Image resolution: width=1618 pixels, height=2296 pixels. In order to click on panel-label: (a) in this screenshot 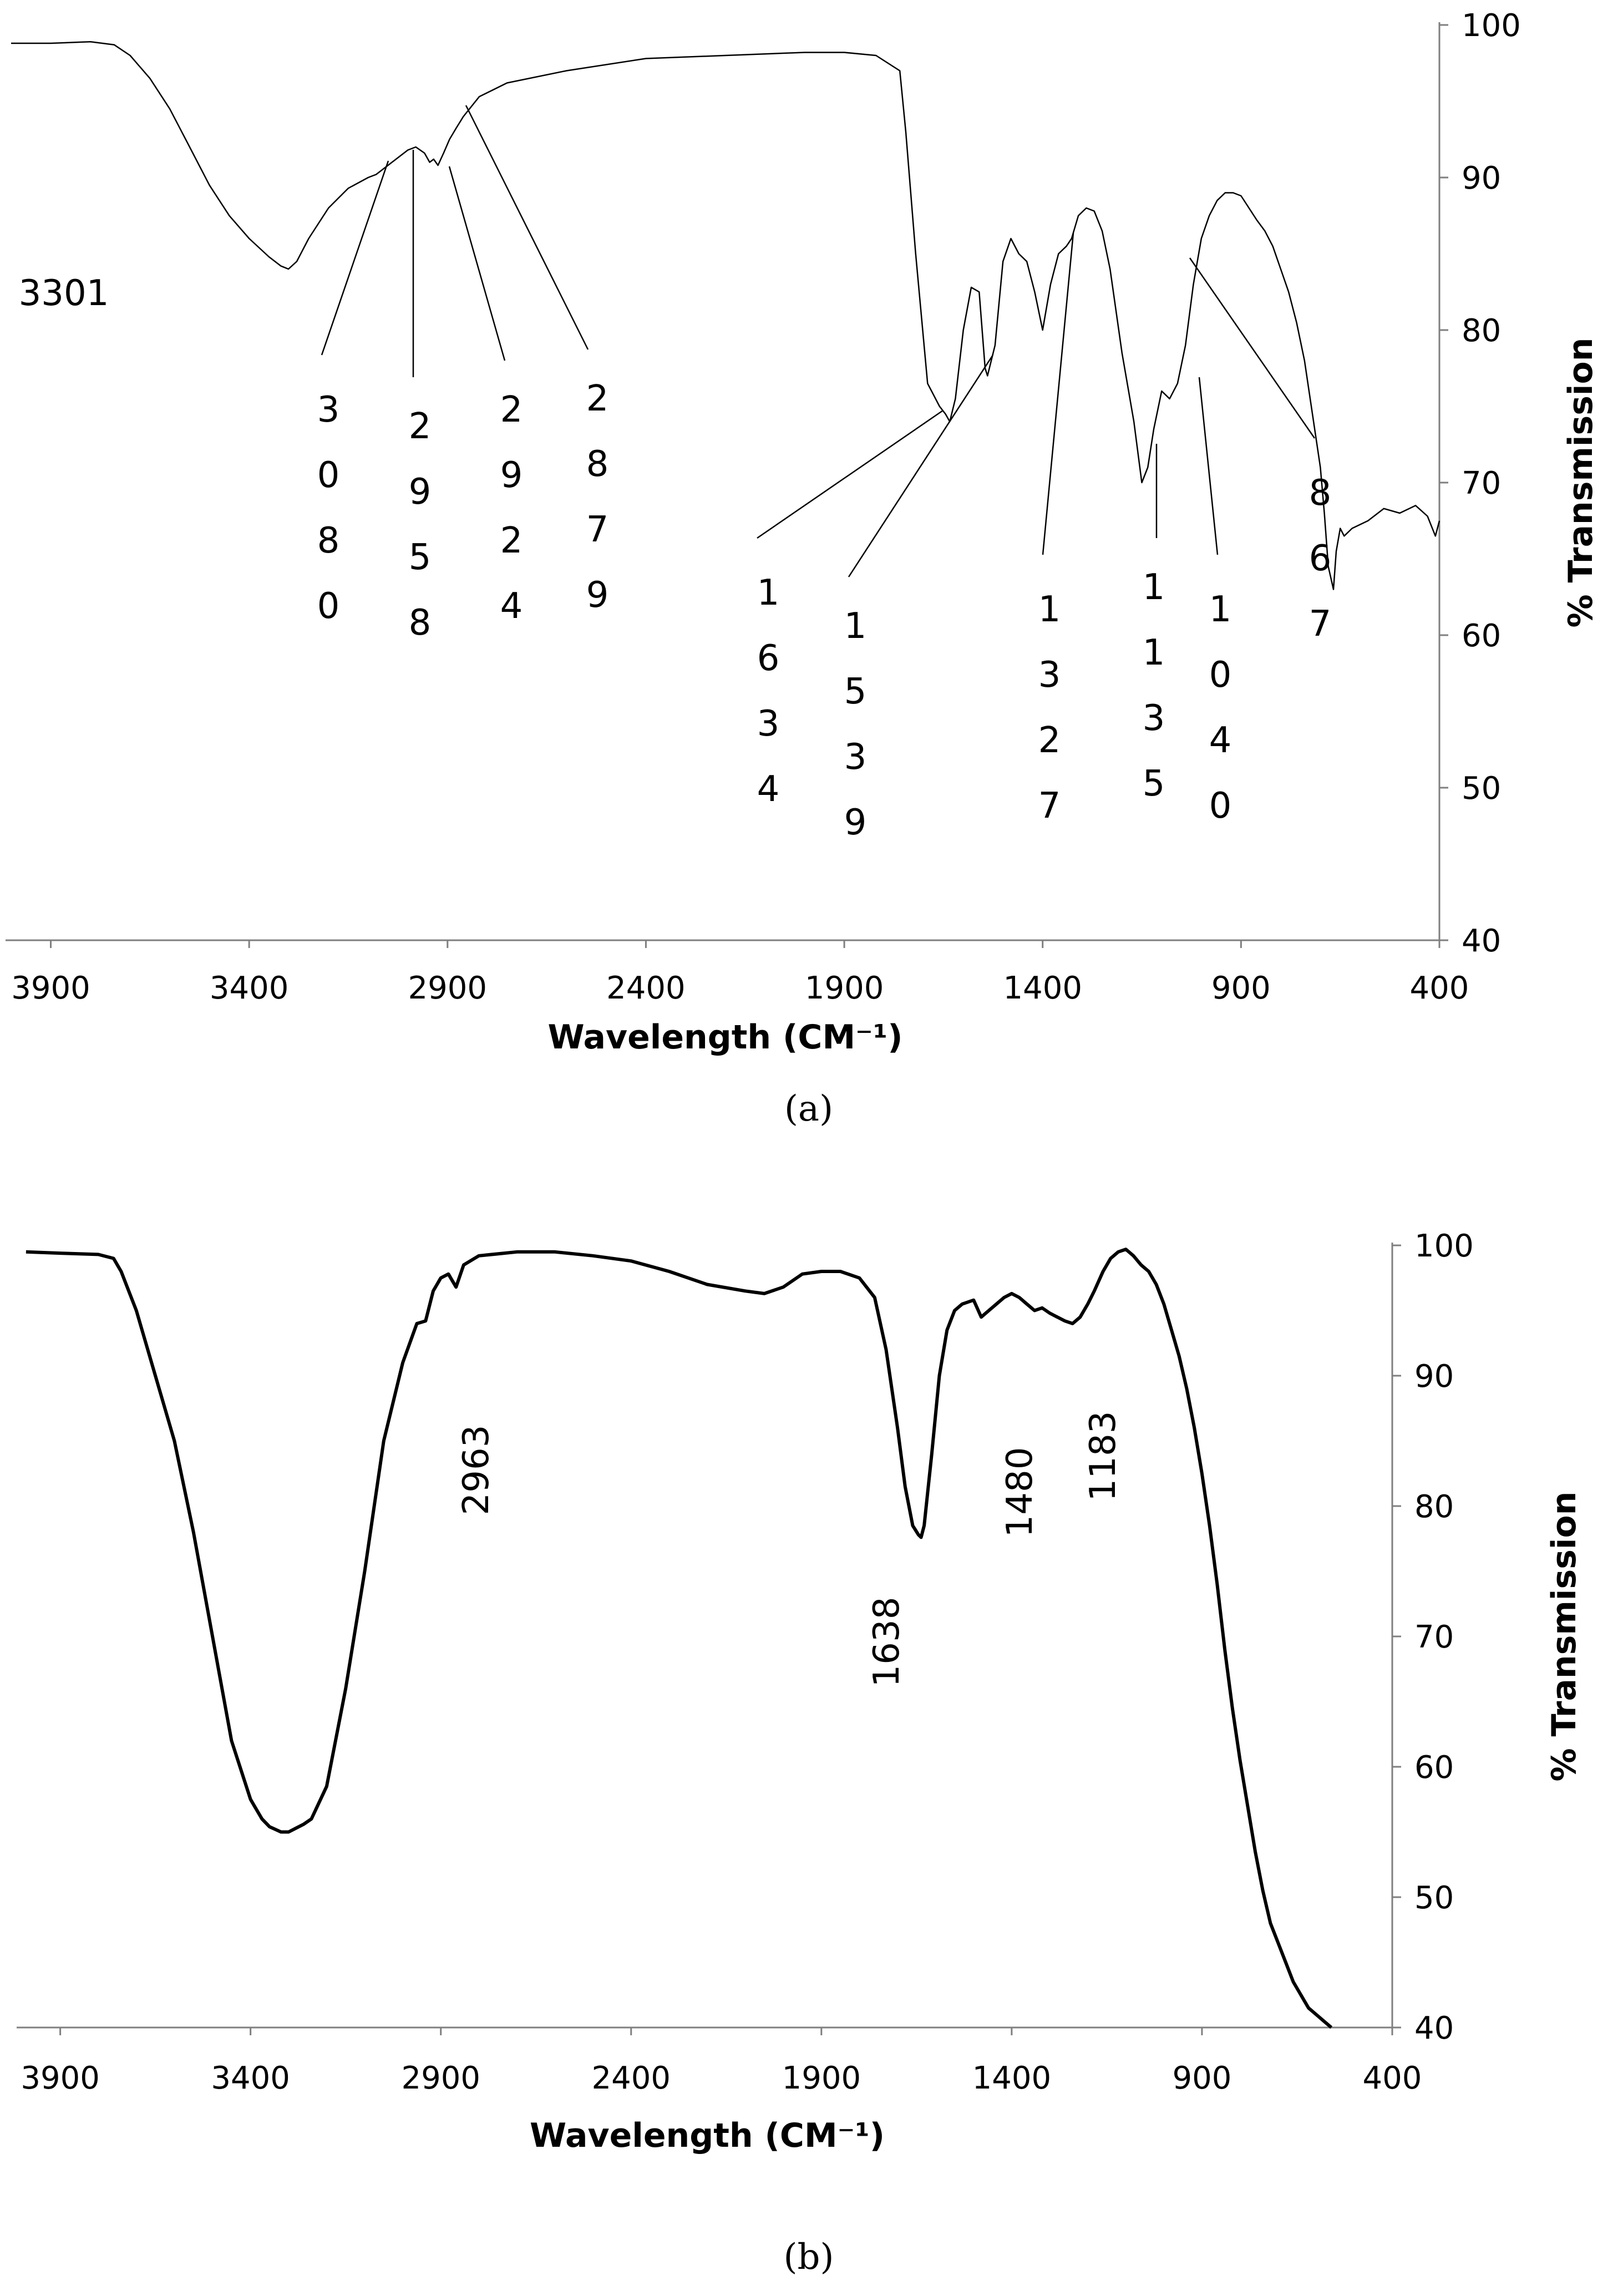, I will do `click(808, 1108)`.